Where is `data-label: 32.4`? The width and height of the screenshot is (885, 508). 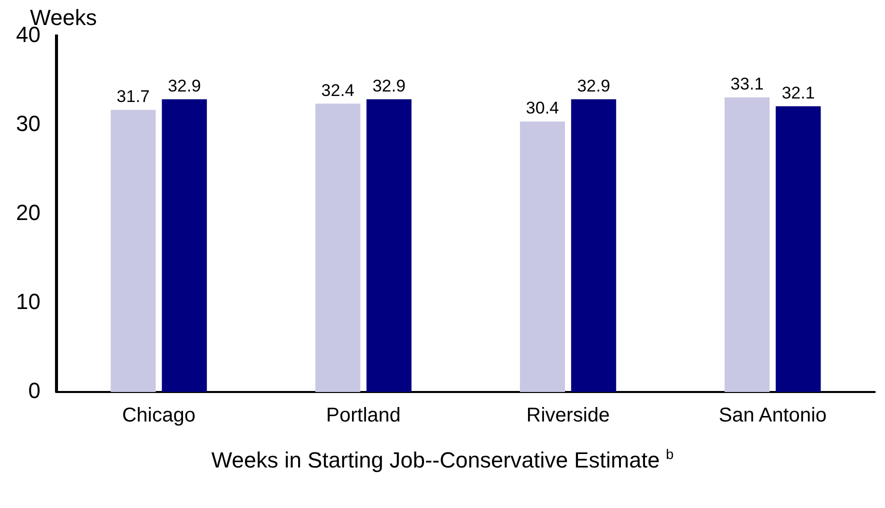
data-label: 32.4 is located at coordinates (337, 90).